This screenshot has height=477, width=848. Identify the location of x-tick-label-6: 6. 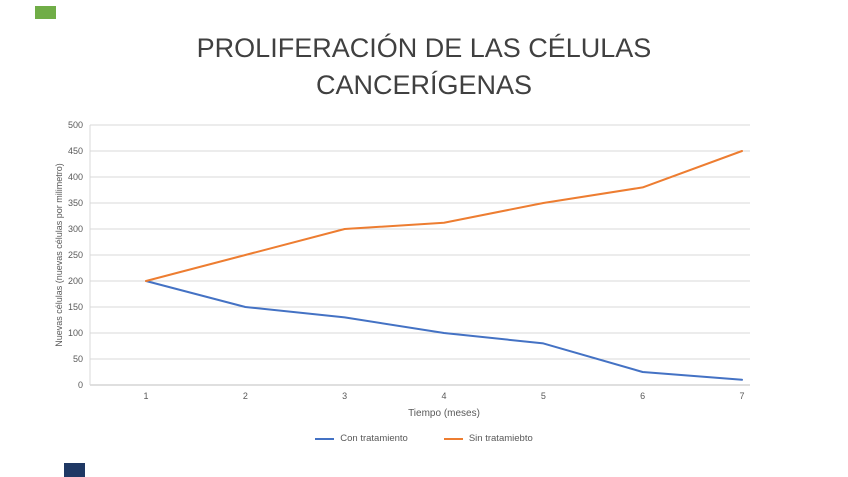
(642, 396).